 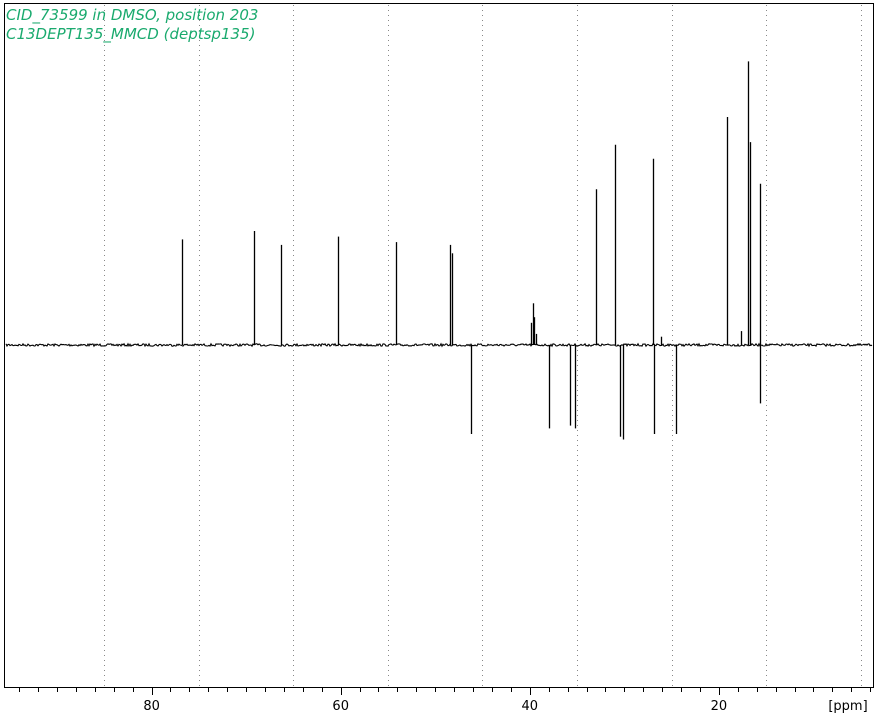 What do you see at coordinates (130, 34) in the screenshot?
I see `chart-title-line-2: C13DEPT135_MMCD (deptsp135)` at bounding box center [130, 34].